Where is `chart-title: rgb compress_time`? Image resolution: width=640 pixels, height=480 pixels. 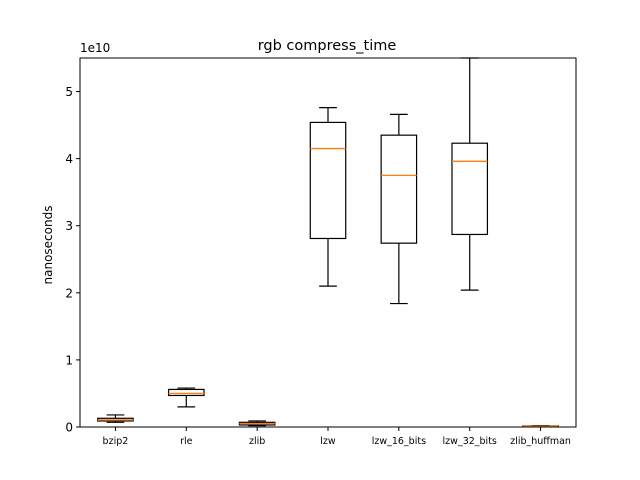 chart-title: rgb compress_time is located at coordinates (327, 46).